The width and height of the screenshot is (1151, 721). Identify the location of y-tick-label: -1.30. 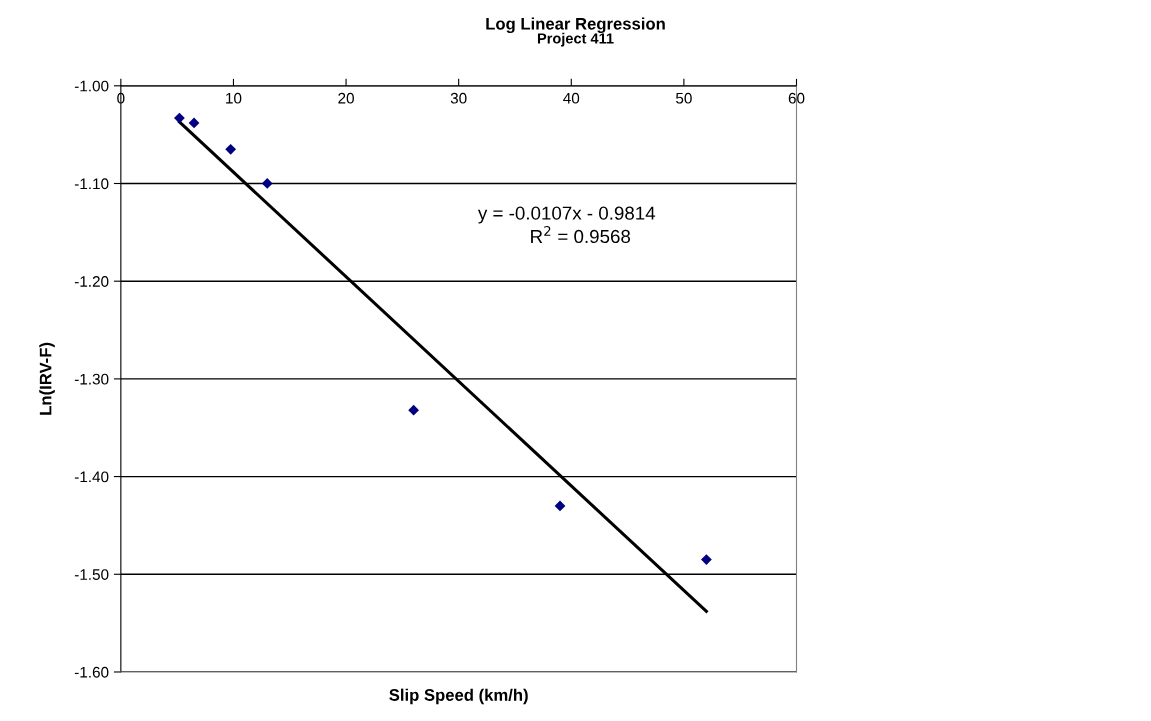
(91, 379).